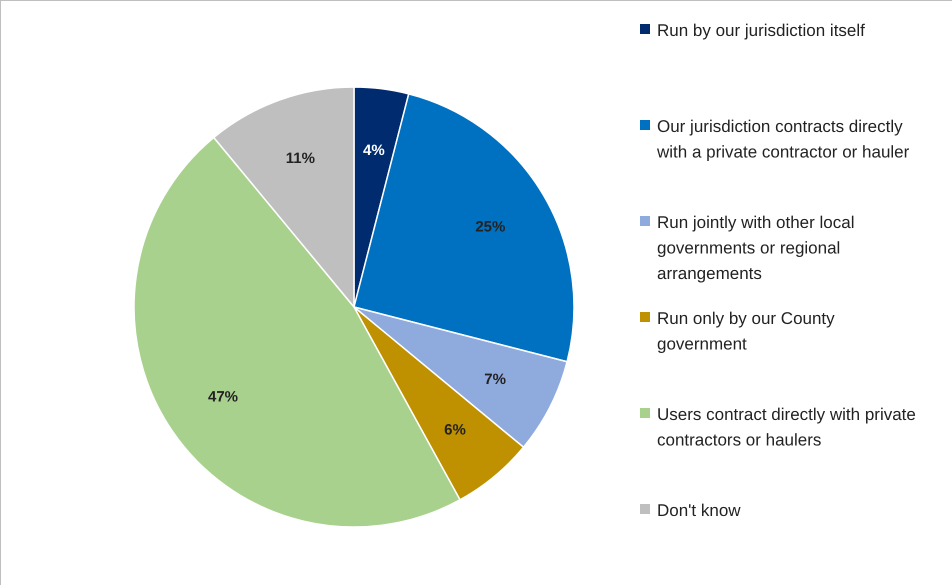  Describe the element at coordinates (699, 510) in the screenshot. I see `legend-label: Don't know` at that location.